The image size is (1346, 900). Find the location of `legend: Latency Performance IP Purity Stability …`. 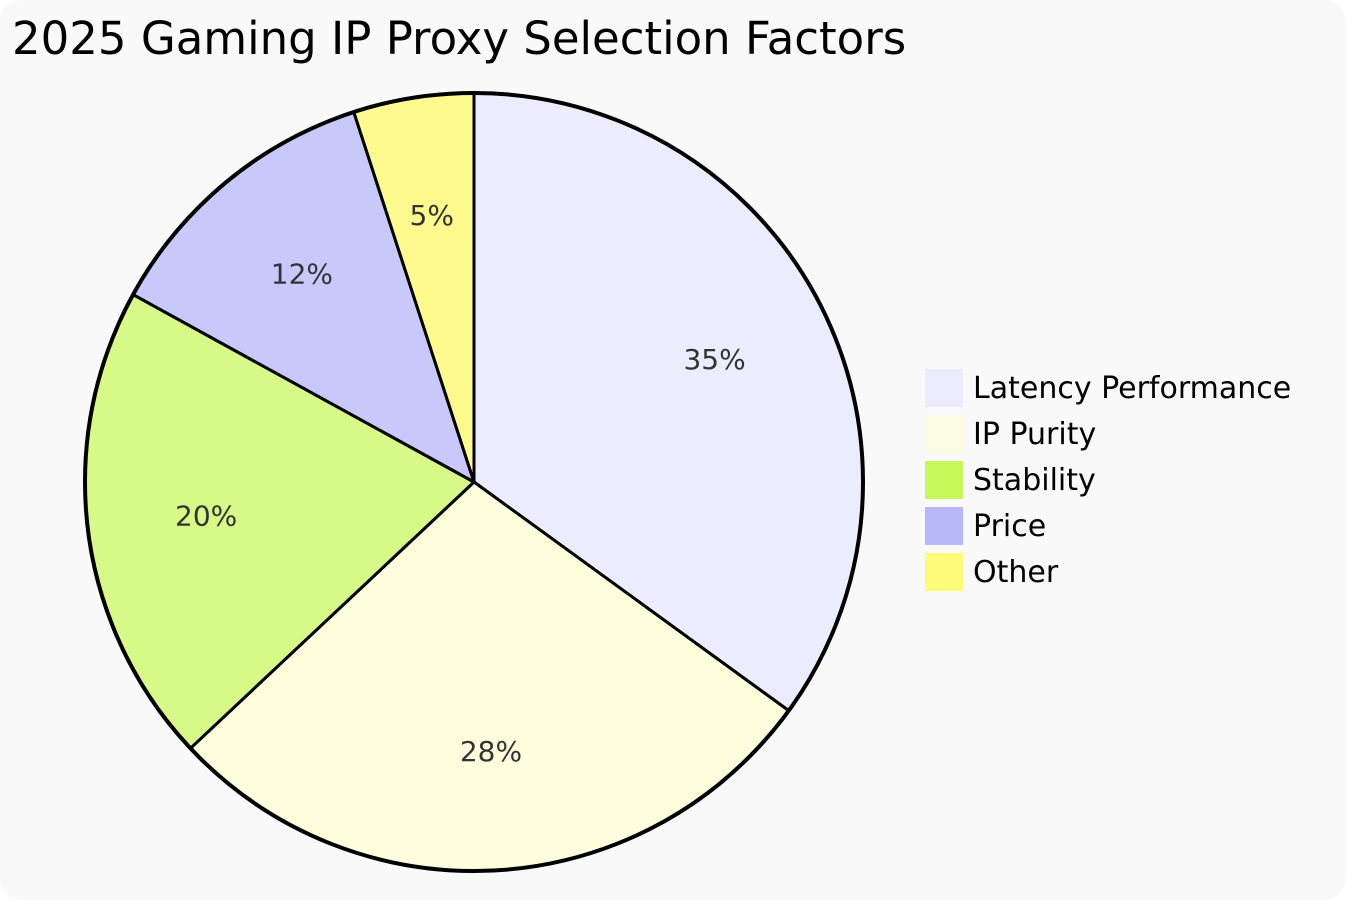

legend: Latency Performance IP Purity Stability … is located at coordinates (1108, 480).